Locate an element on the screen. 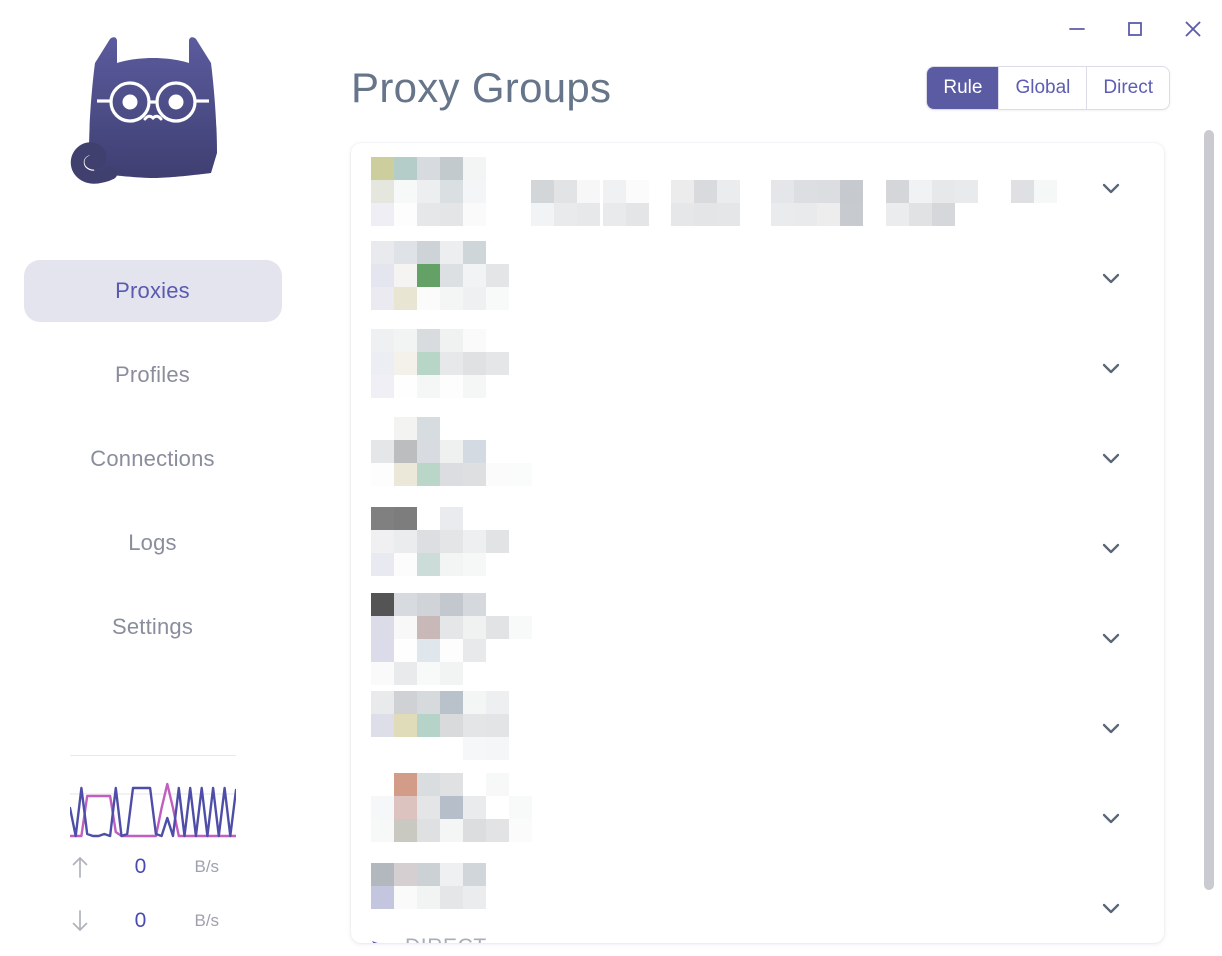 This screenshot has width=1222, height=956. mode-button-label: Global is located at coordinates (1043, 87).